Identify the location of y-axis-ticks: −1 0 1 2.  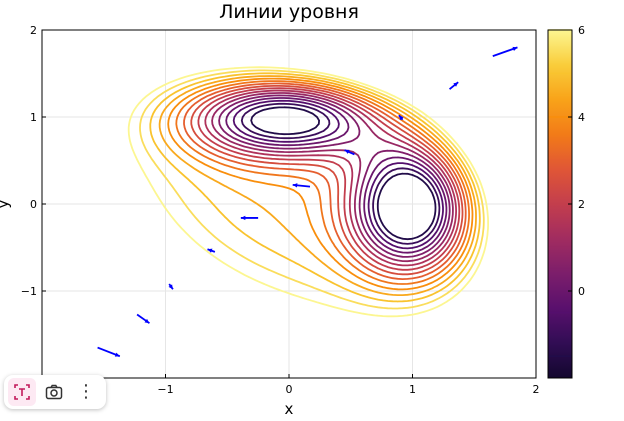
(33, 161).